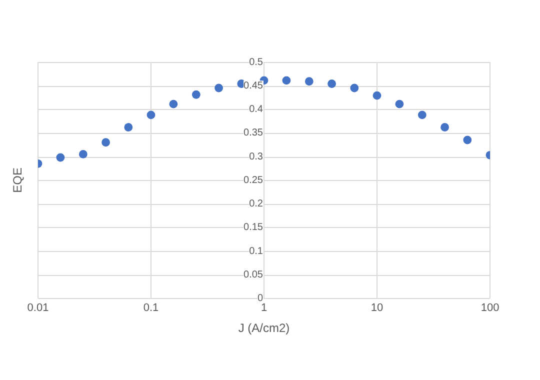 The image size is (540, 380). I want to click on y-tick-label: 0.15, so click(254, 228).